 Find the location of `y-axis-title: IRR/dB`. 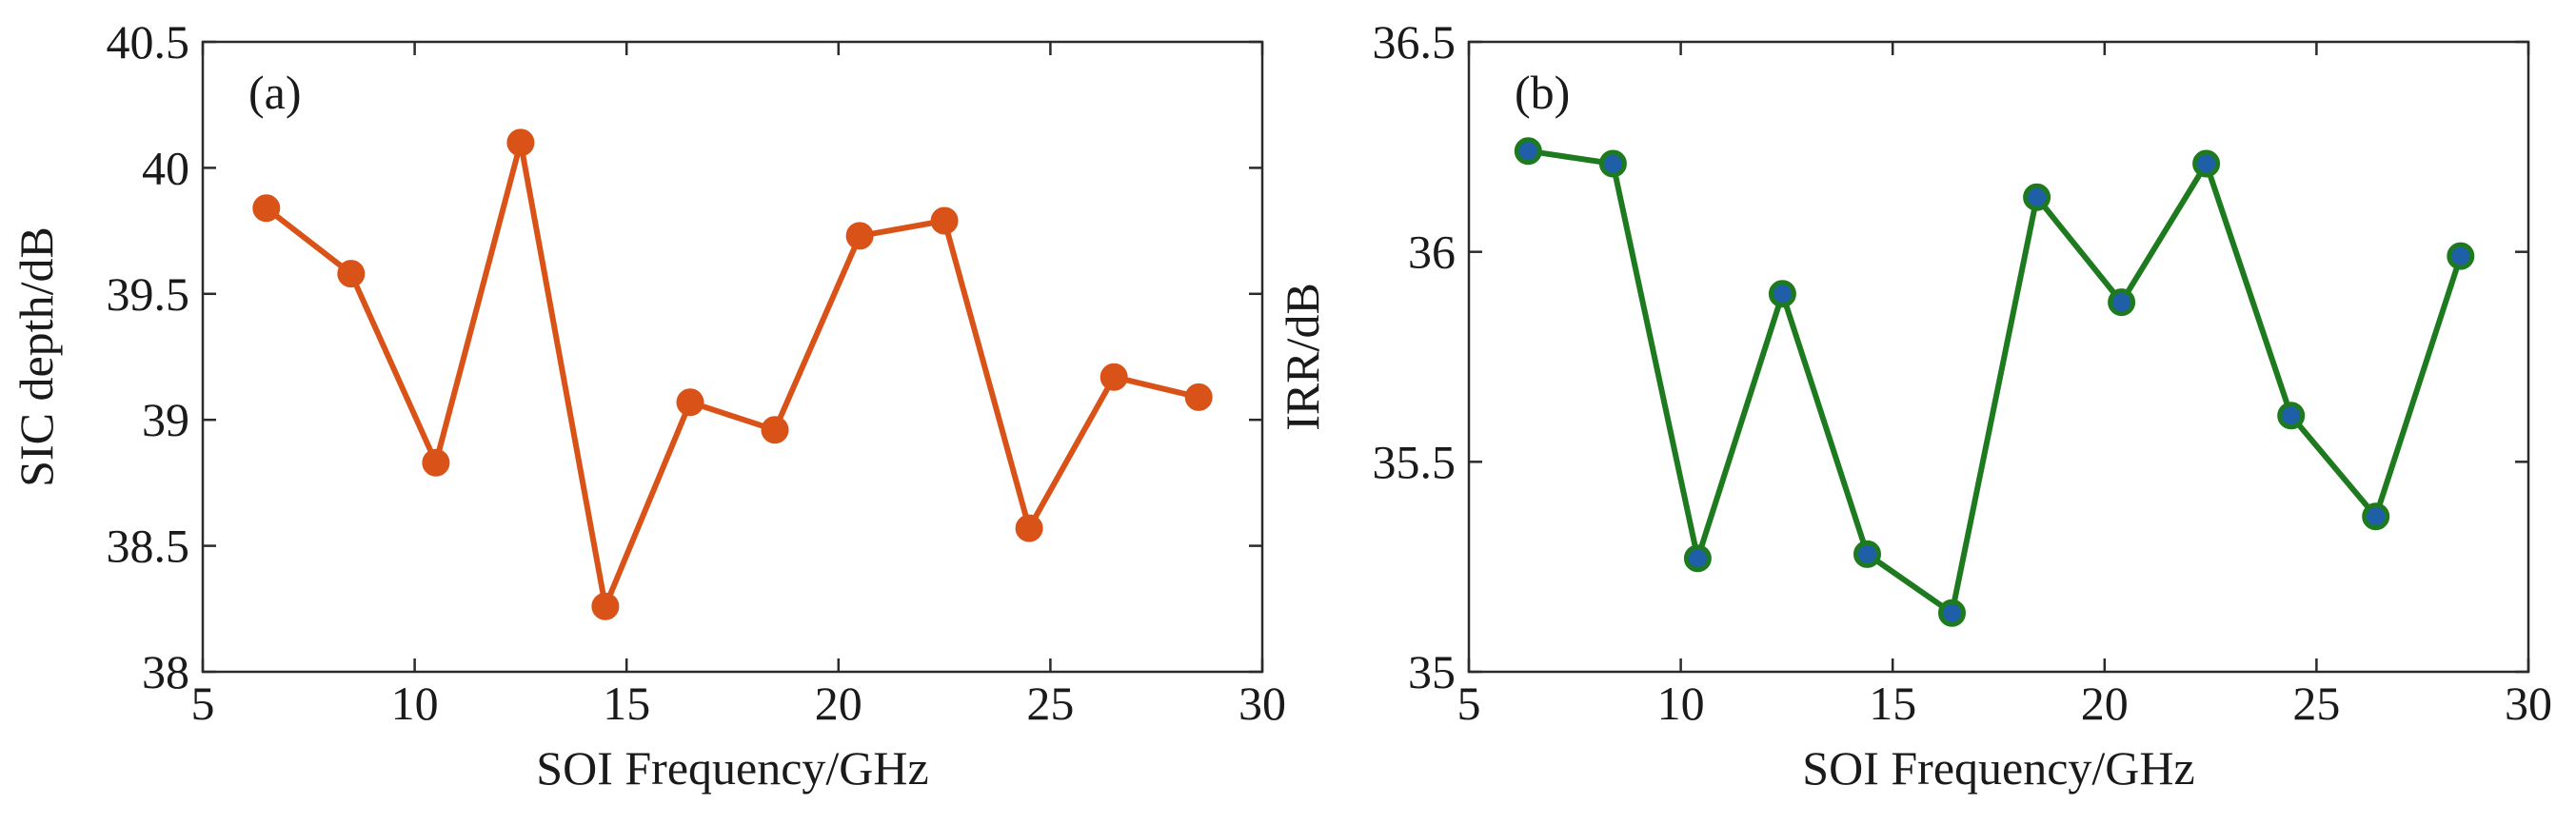

y-axis-title: IRR/dB is located at coordinates (1302, 357).